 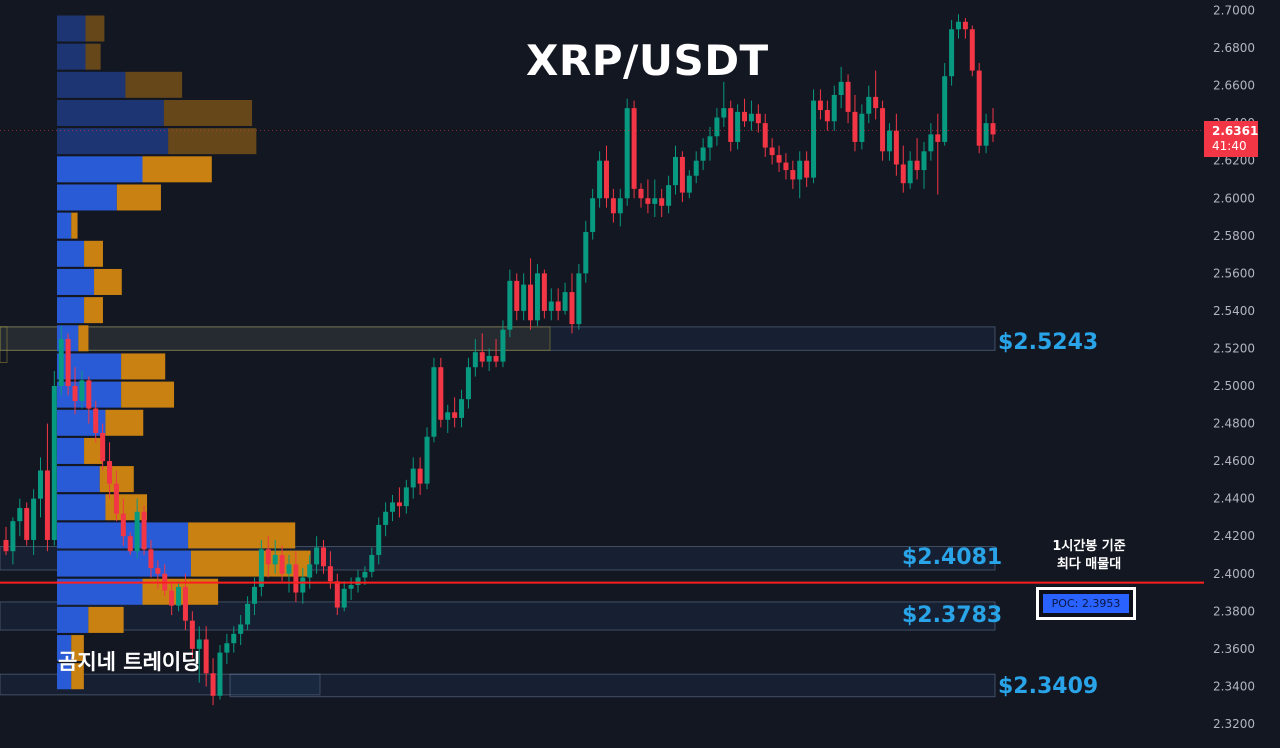 What do you see at coordinates (1234, 611) in the screenshot?
I see `y-tick-label: 2.3800` at bounding box center [1234, 611].